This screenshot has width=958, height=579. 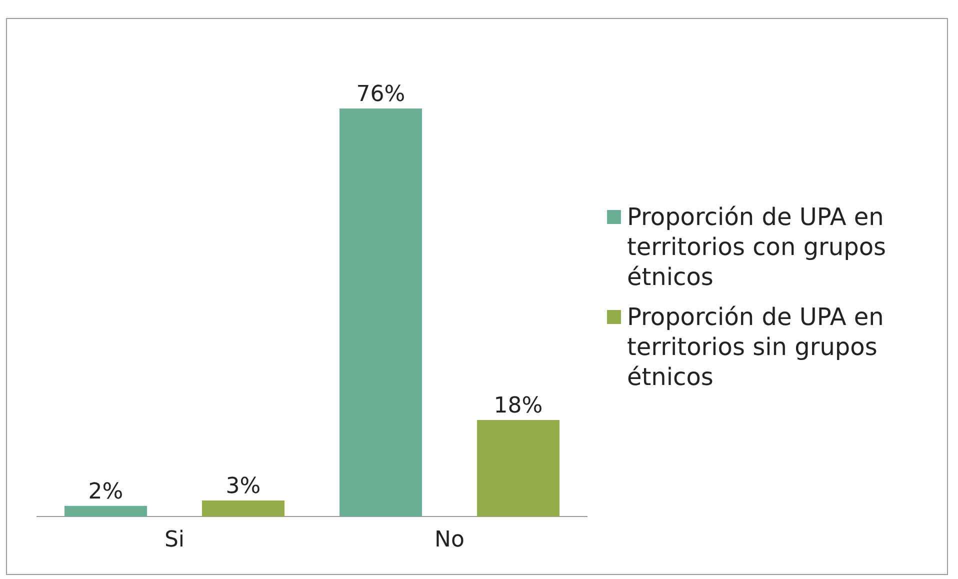 What do you see at coordinates (243, 486) in the screenshot?
I see `data-label: 3%` at bounding box center [243, 486].